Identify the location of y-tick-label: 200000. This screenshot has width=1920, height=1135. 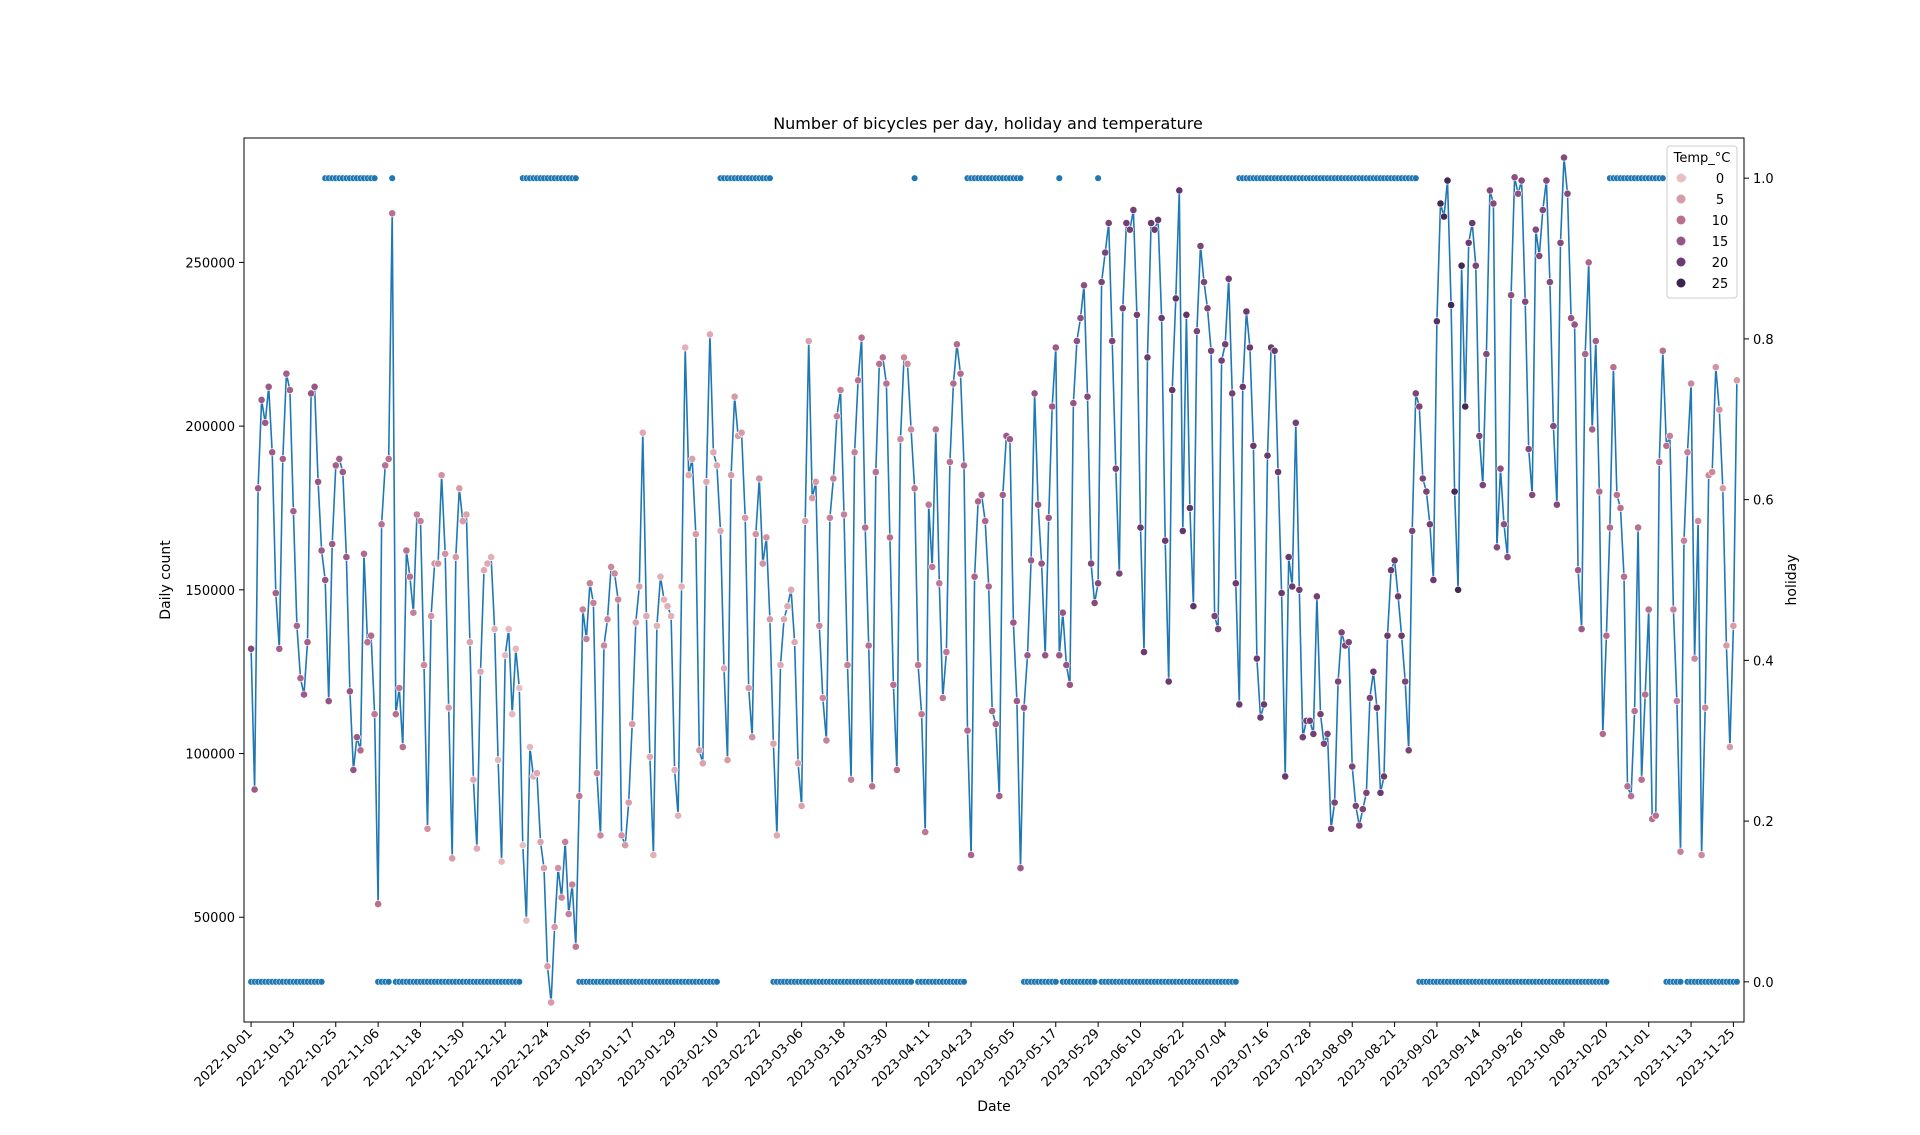
(210, 427).